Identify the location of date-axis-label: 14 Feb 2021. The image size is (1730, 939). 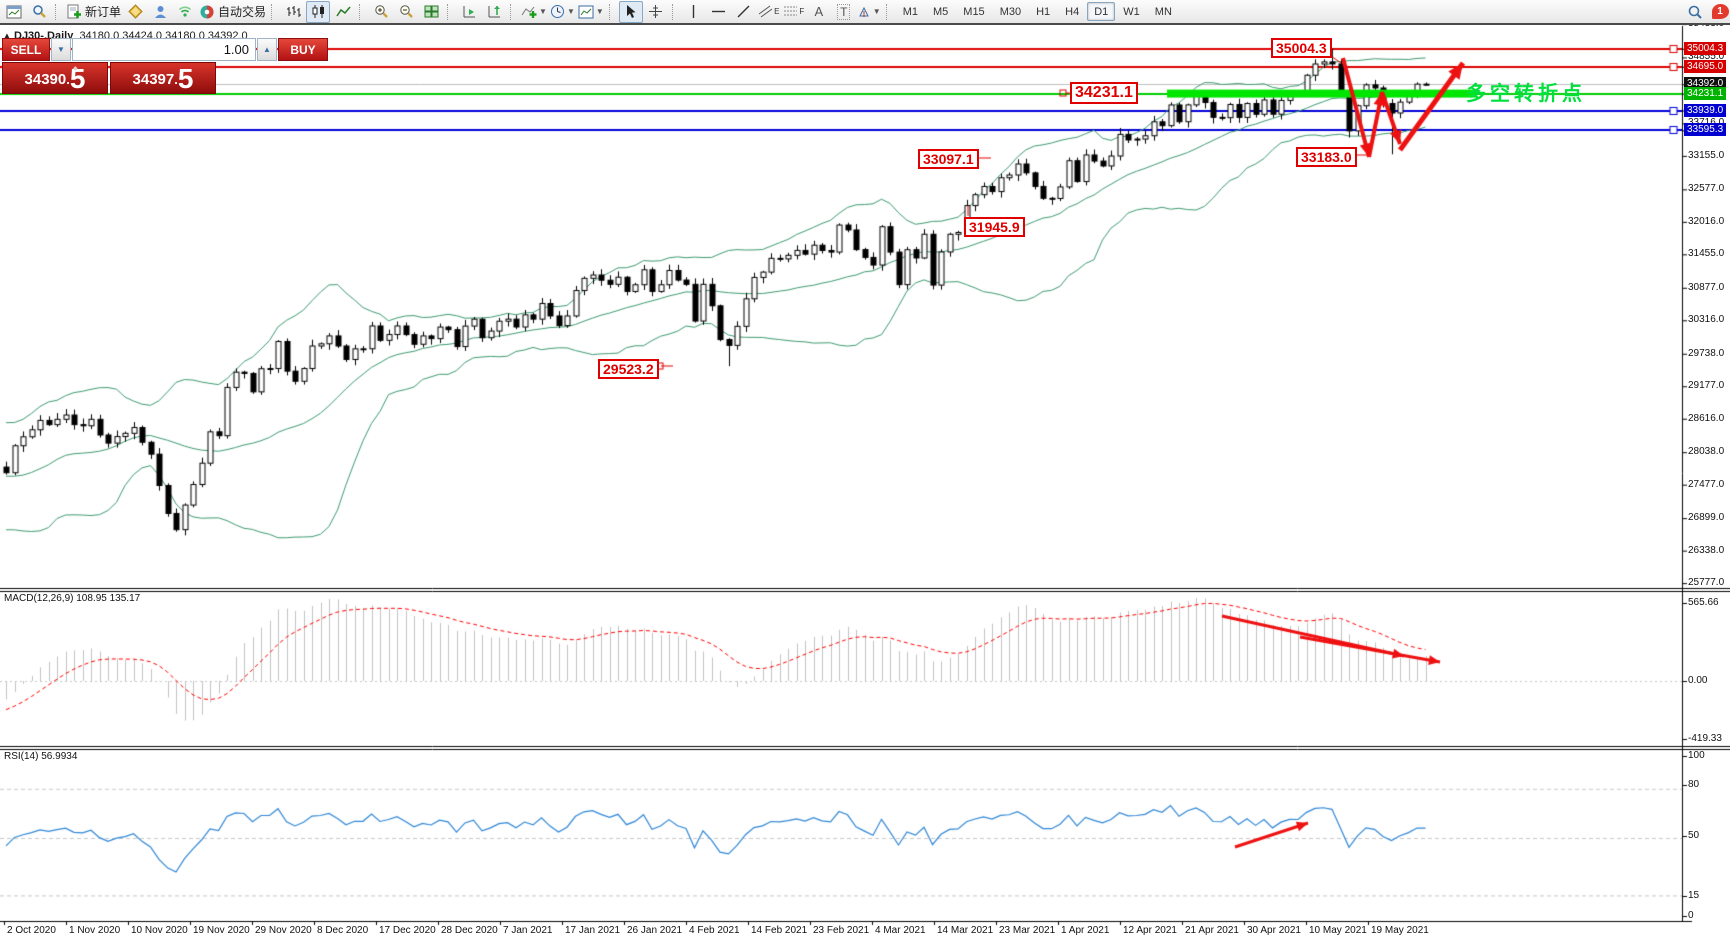
(779, 930).